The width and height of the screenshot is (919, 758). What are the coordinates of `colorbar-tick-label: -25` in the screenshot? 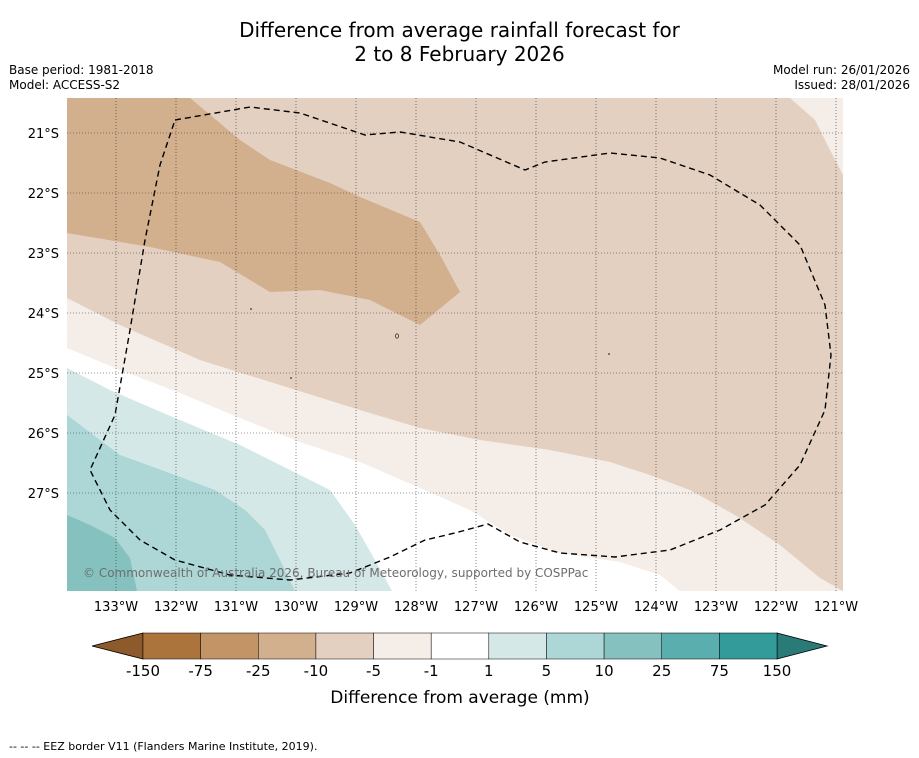 It's located at (258, 671).